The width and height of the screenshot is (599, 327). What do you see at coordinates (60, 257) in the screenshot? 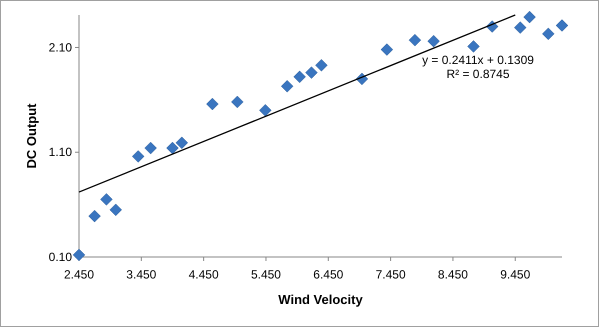
I see `y-tick-label: 0.10` at bounding box center [60, 257].